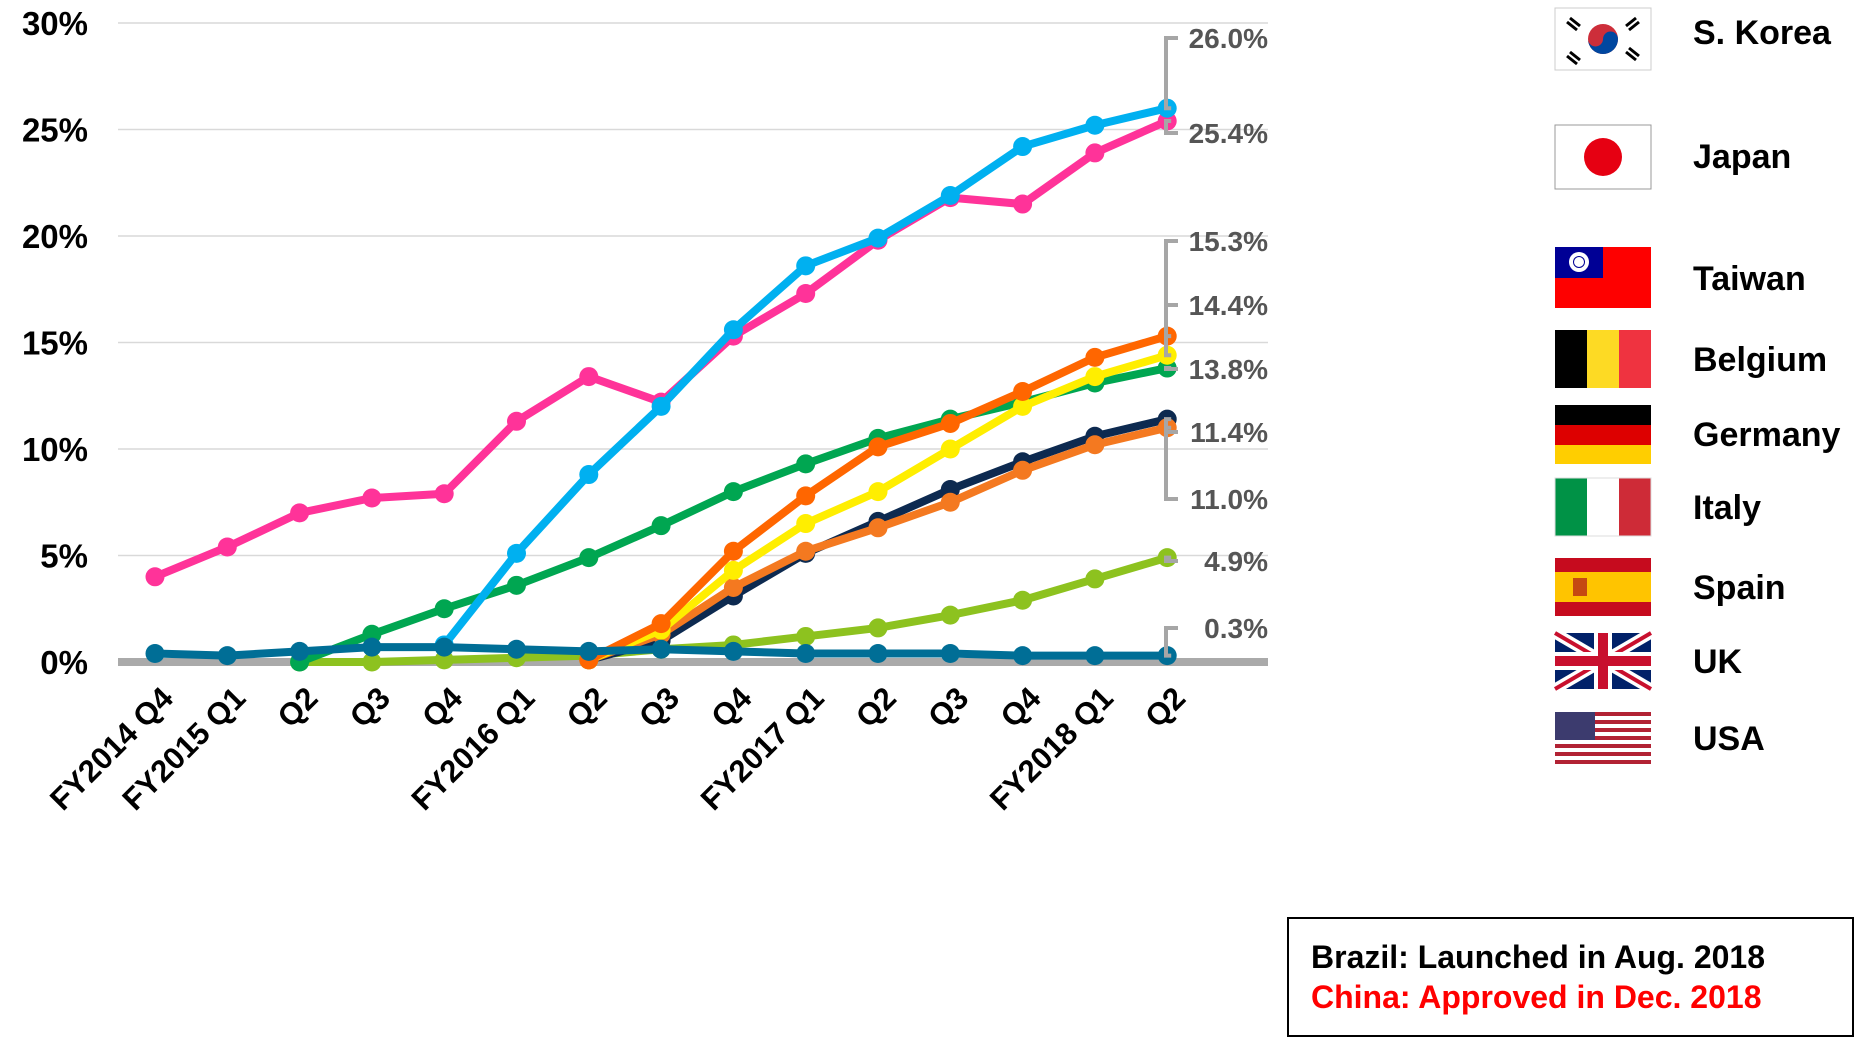 The image size is (1858, 1037). I want to click on brazil-note: Brazil: Launched in Aug. 2018, so click(1538, 957).